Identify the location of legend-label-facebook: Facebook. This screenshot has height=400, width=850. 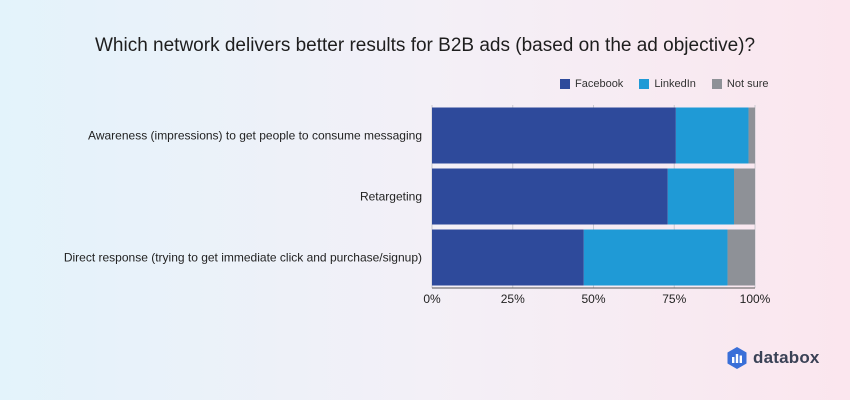
(599, 84).